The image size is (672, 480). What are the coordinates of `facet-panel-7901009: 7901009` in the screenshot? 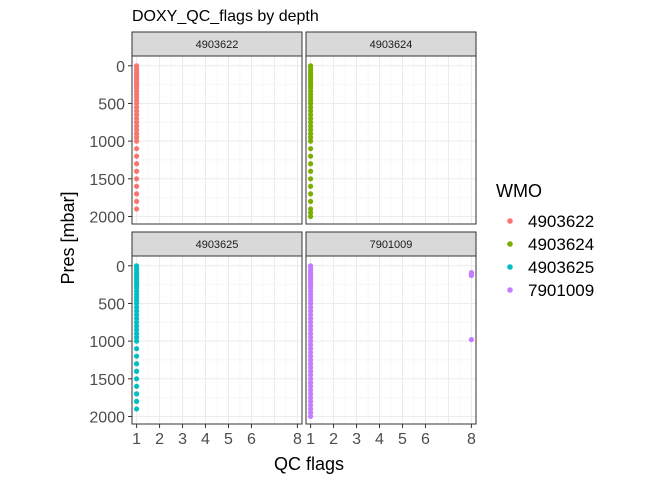 It's located at (391, 328).